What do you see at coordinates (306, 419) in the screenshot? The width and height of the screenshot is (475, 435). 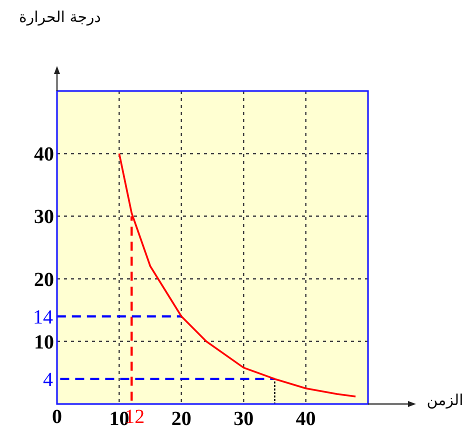 I see `x-tick-label: 40` at bounding box center [306, 419].